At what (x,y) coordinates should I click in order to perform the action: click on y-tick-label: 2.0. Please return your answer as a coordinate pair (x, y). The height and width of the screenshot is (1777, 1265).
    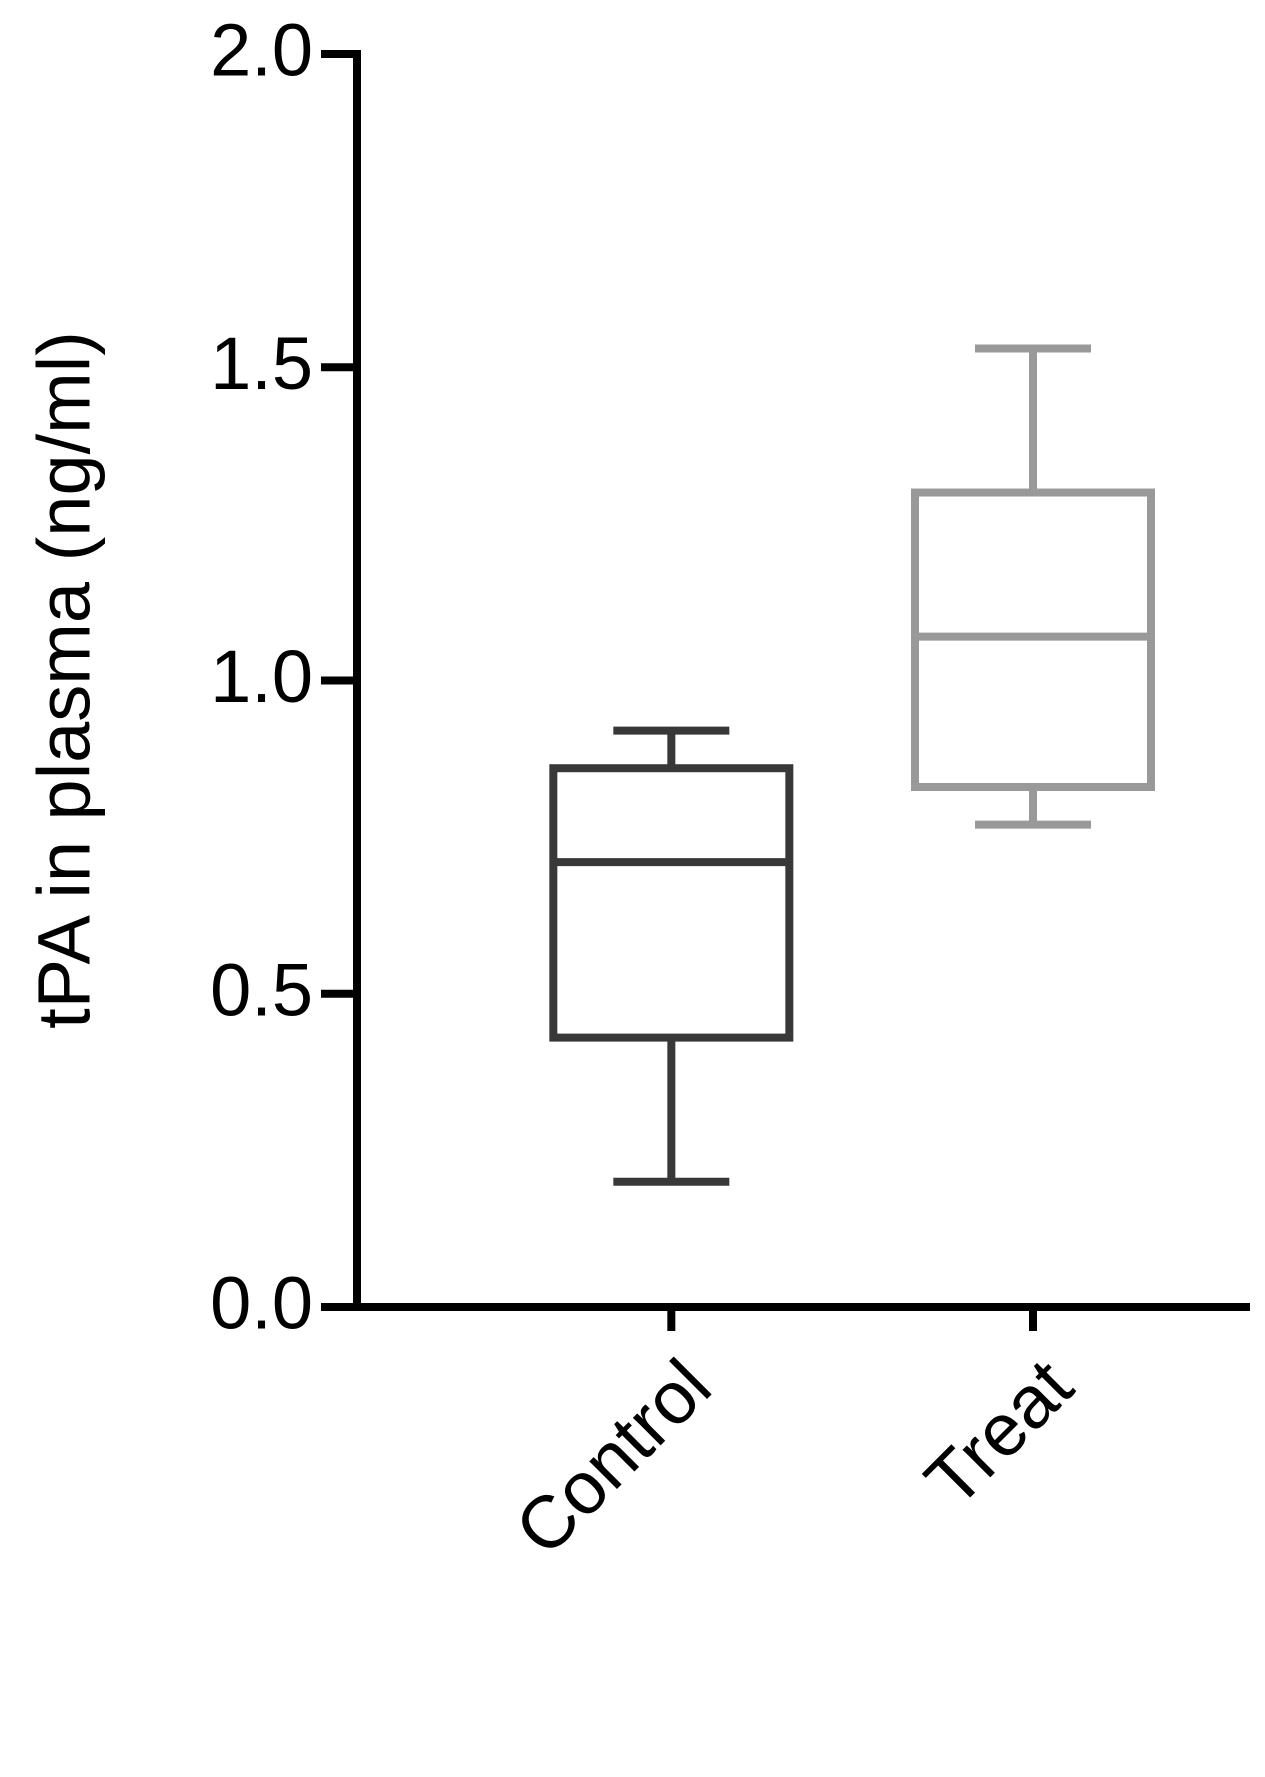
    Looking at the image, I should click on (261, 50).